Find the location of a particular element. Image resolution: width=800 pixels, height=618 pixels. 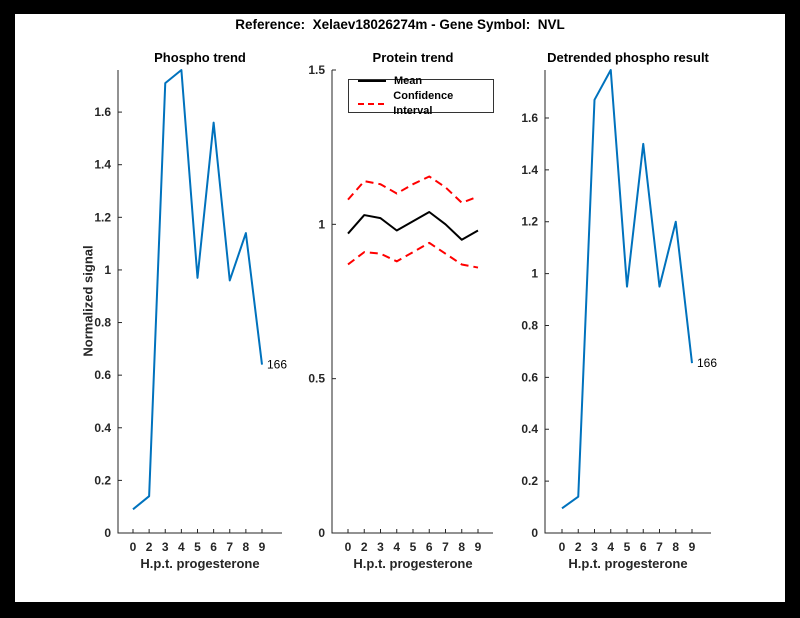

subplot3-title: Detrended phospho result is located at coordinates (628, 57).